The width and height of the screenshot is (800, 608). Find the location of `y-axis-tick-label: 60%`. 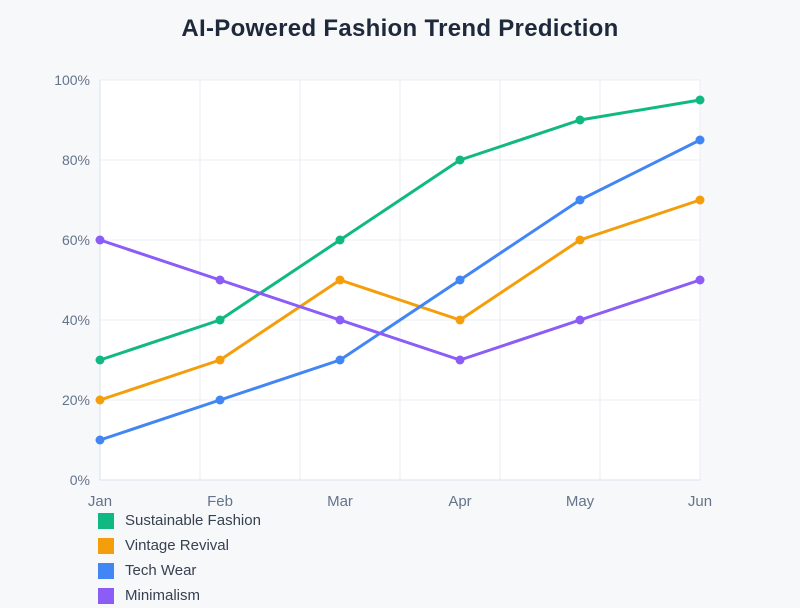

y-axis-tick-label: 60% is located at coordinates (76, 240).